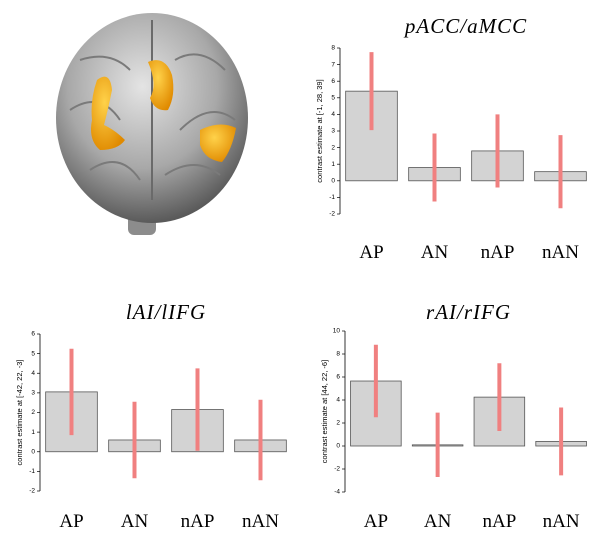 The height and width of the screenshot is (533, 601). Describe the element at coordinates (337, 331) in the screenshot. I see `y-tick-label: 10` at that location.